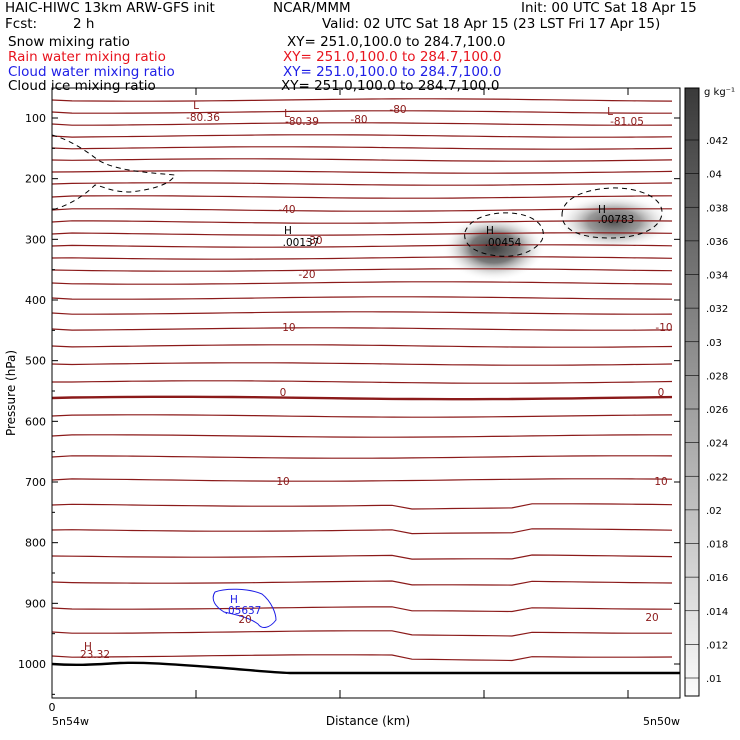 This screenshot has width=740, height=740. Describe the element at coordinates (306, 275) in the screenshot. I see `contour-label: -20` at that location.